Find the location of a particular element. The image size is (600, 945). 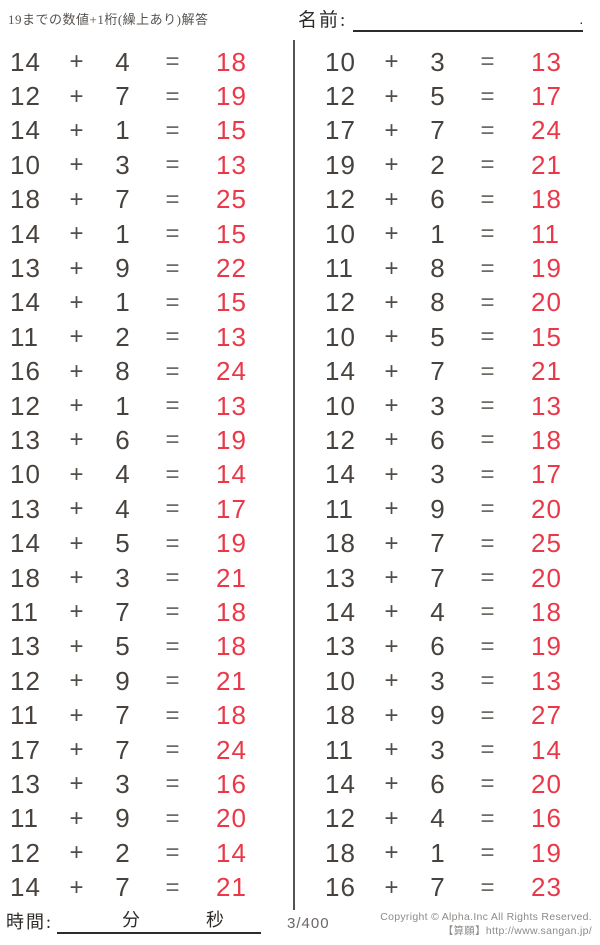

addition-problem-row: 18 + 7 = 25 is located at coordinates (457, 543).